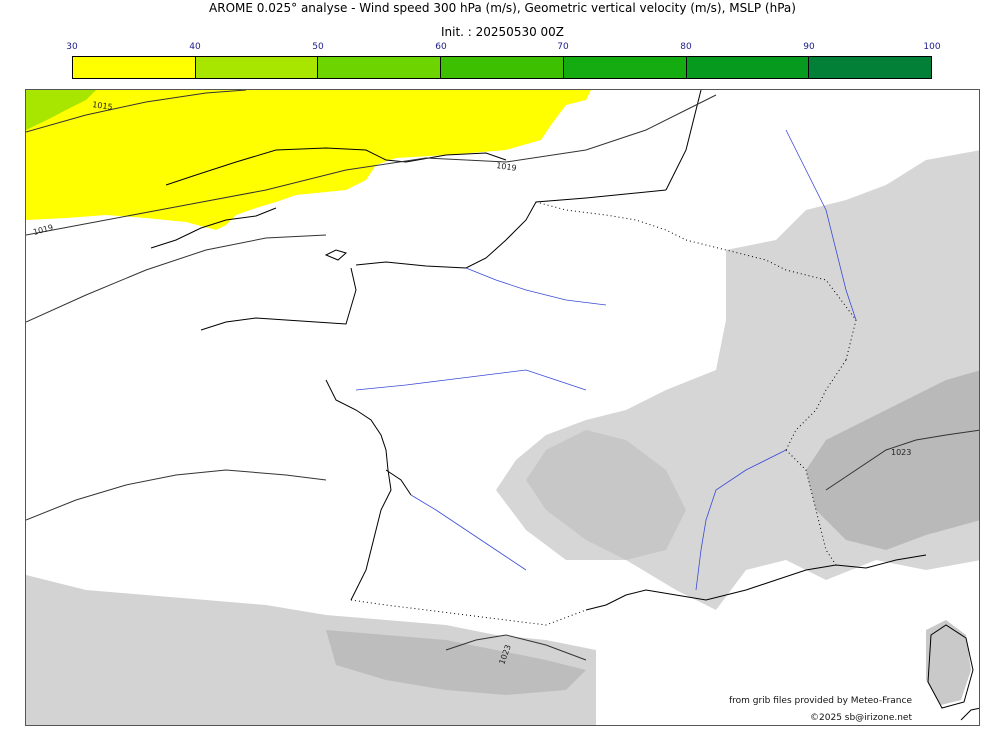 The image size is (1005, 738). What do you see at coordinates (741, 520) in the screenshot?
I see `rhone-river` at bounding box center [741, 520].